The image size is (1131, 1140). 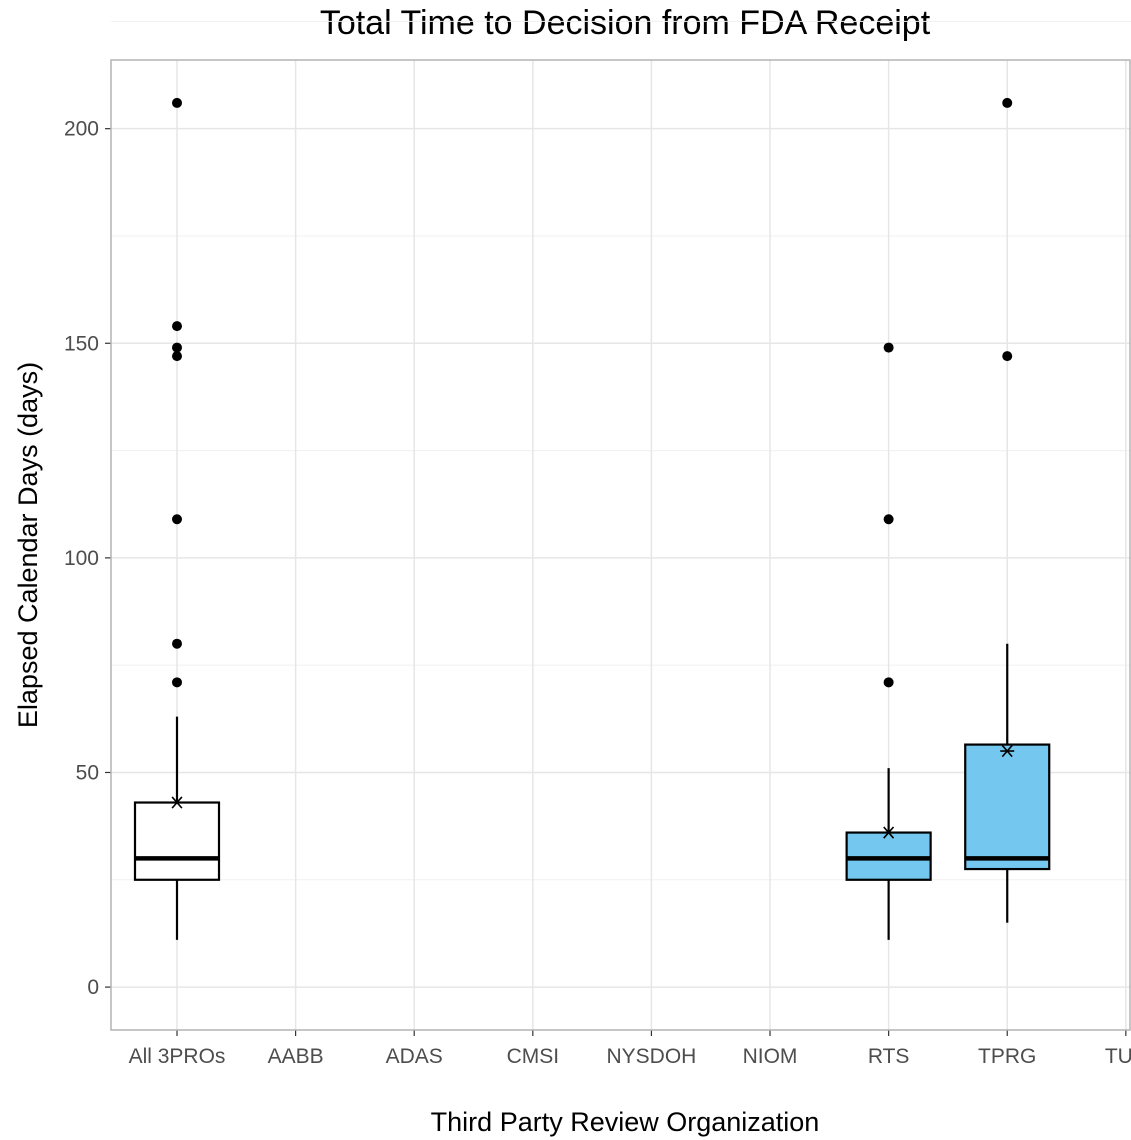 What do you see at coordinates (177, 1056) in the screenshot?
I see `x-tick-label: All 3PROs` at bounding box center [177, 1056].